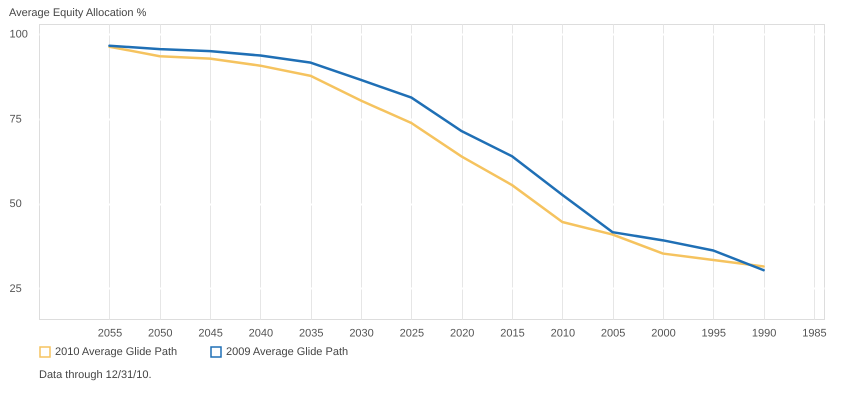 The image size is (855, 417). What do you see at coordinates (210, 334) in the screenshot?
I see `x-tick-label: 2045` at bounding box center [210, 334].